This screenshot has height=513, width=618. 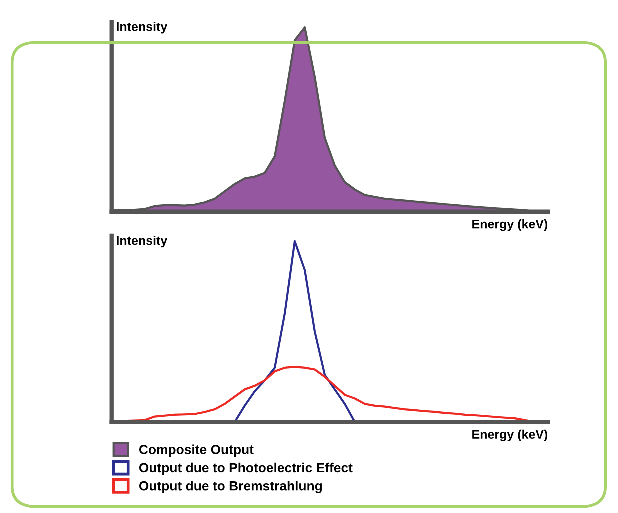 What do you see at coordinates (196, 451) in the screenshot?
I see `legend-label: Composite Output` at bounding box center [196, 451].